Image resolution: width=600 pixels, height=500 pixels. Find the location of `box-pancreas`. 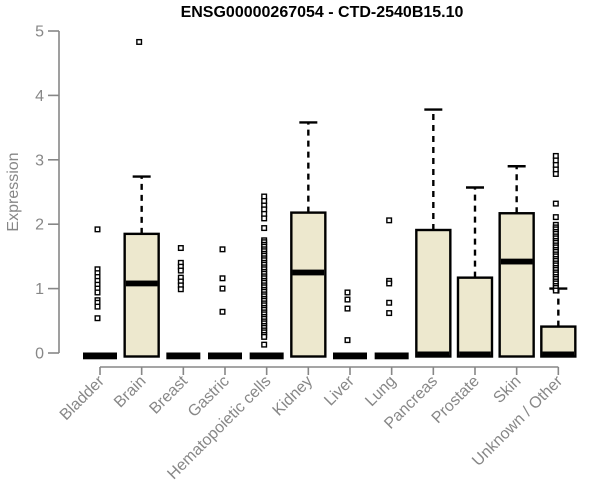

box-pancreas is located at coordinates (433, 233).